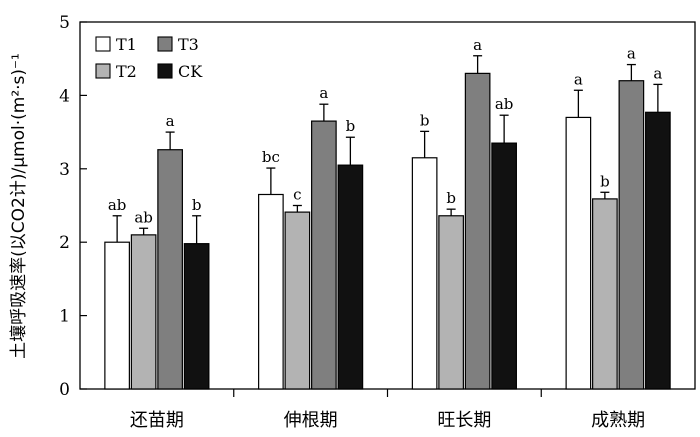 This screenshot has width=700, height=437. I want to click on legend-label: T1, so click(126, 44).